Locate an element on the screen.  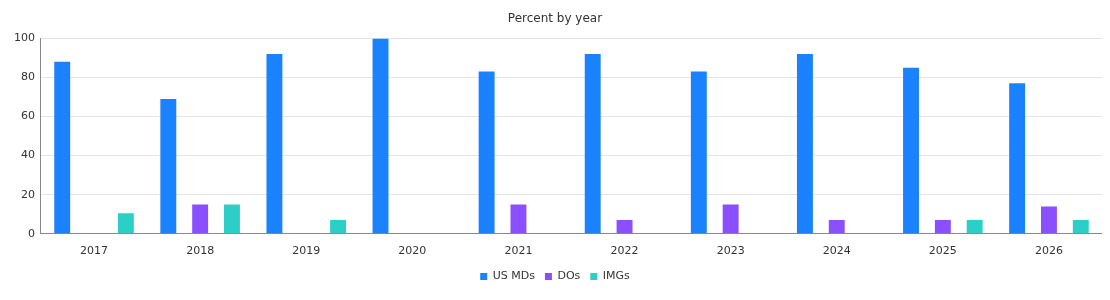
legend-label: IMGs is located at coordinates (616, 276).